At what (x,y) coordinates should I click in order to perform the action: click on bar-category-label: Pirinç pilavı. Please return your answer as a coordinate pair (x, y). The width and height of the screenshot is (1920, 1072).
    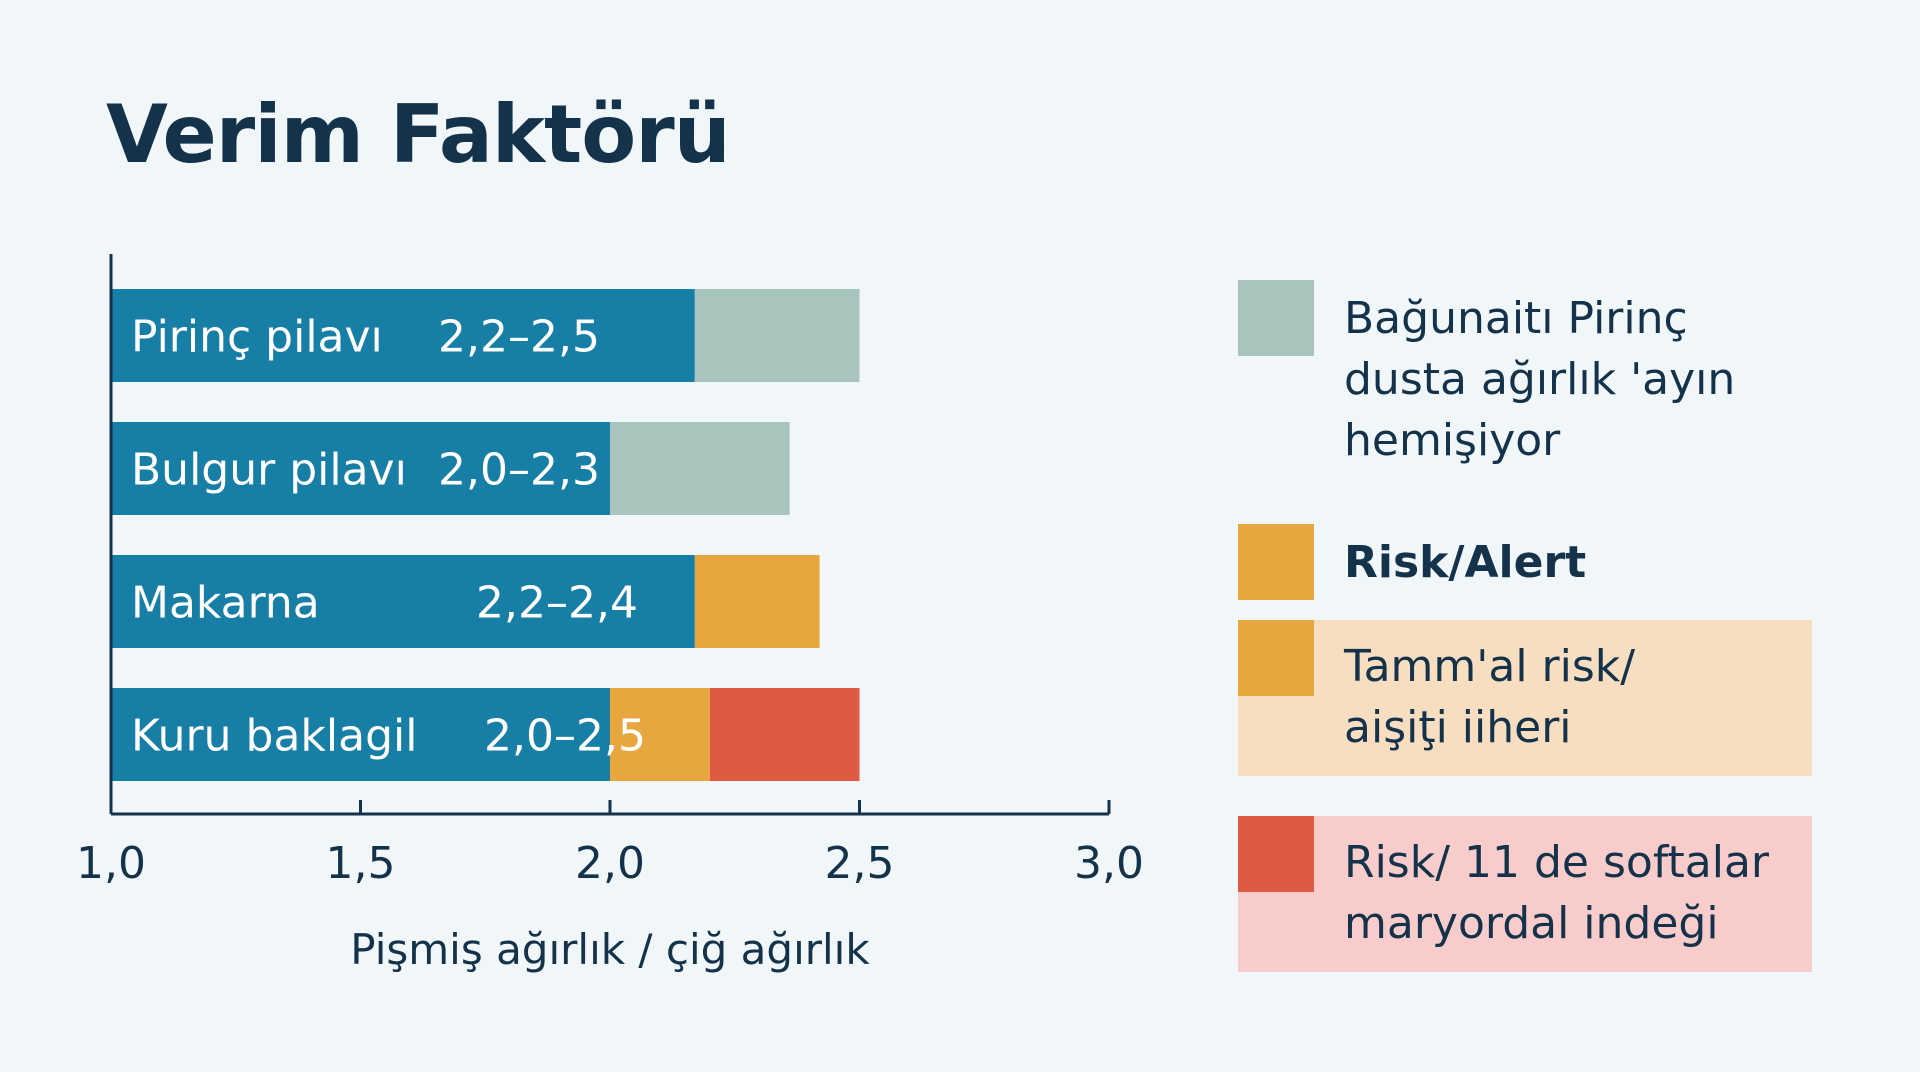
    Looking at the image, I should click on (257, 337).